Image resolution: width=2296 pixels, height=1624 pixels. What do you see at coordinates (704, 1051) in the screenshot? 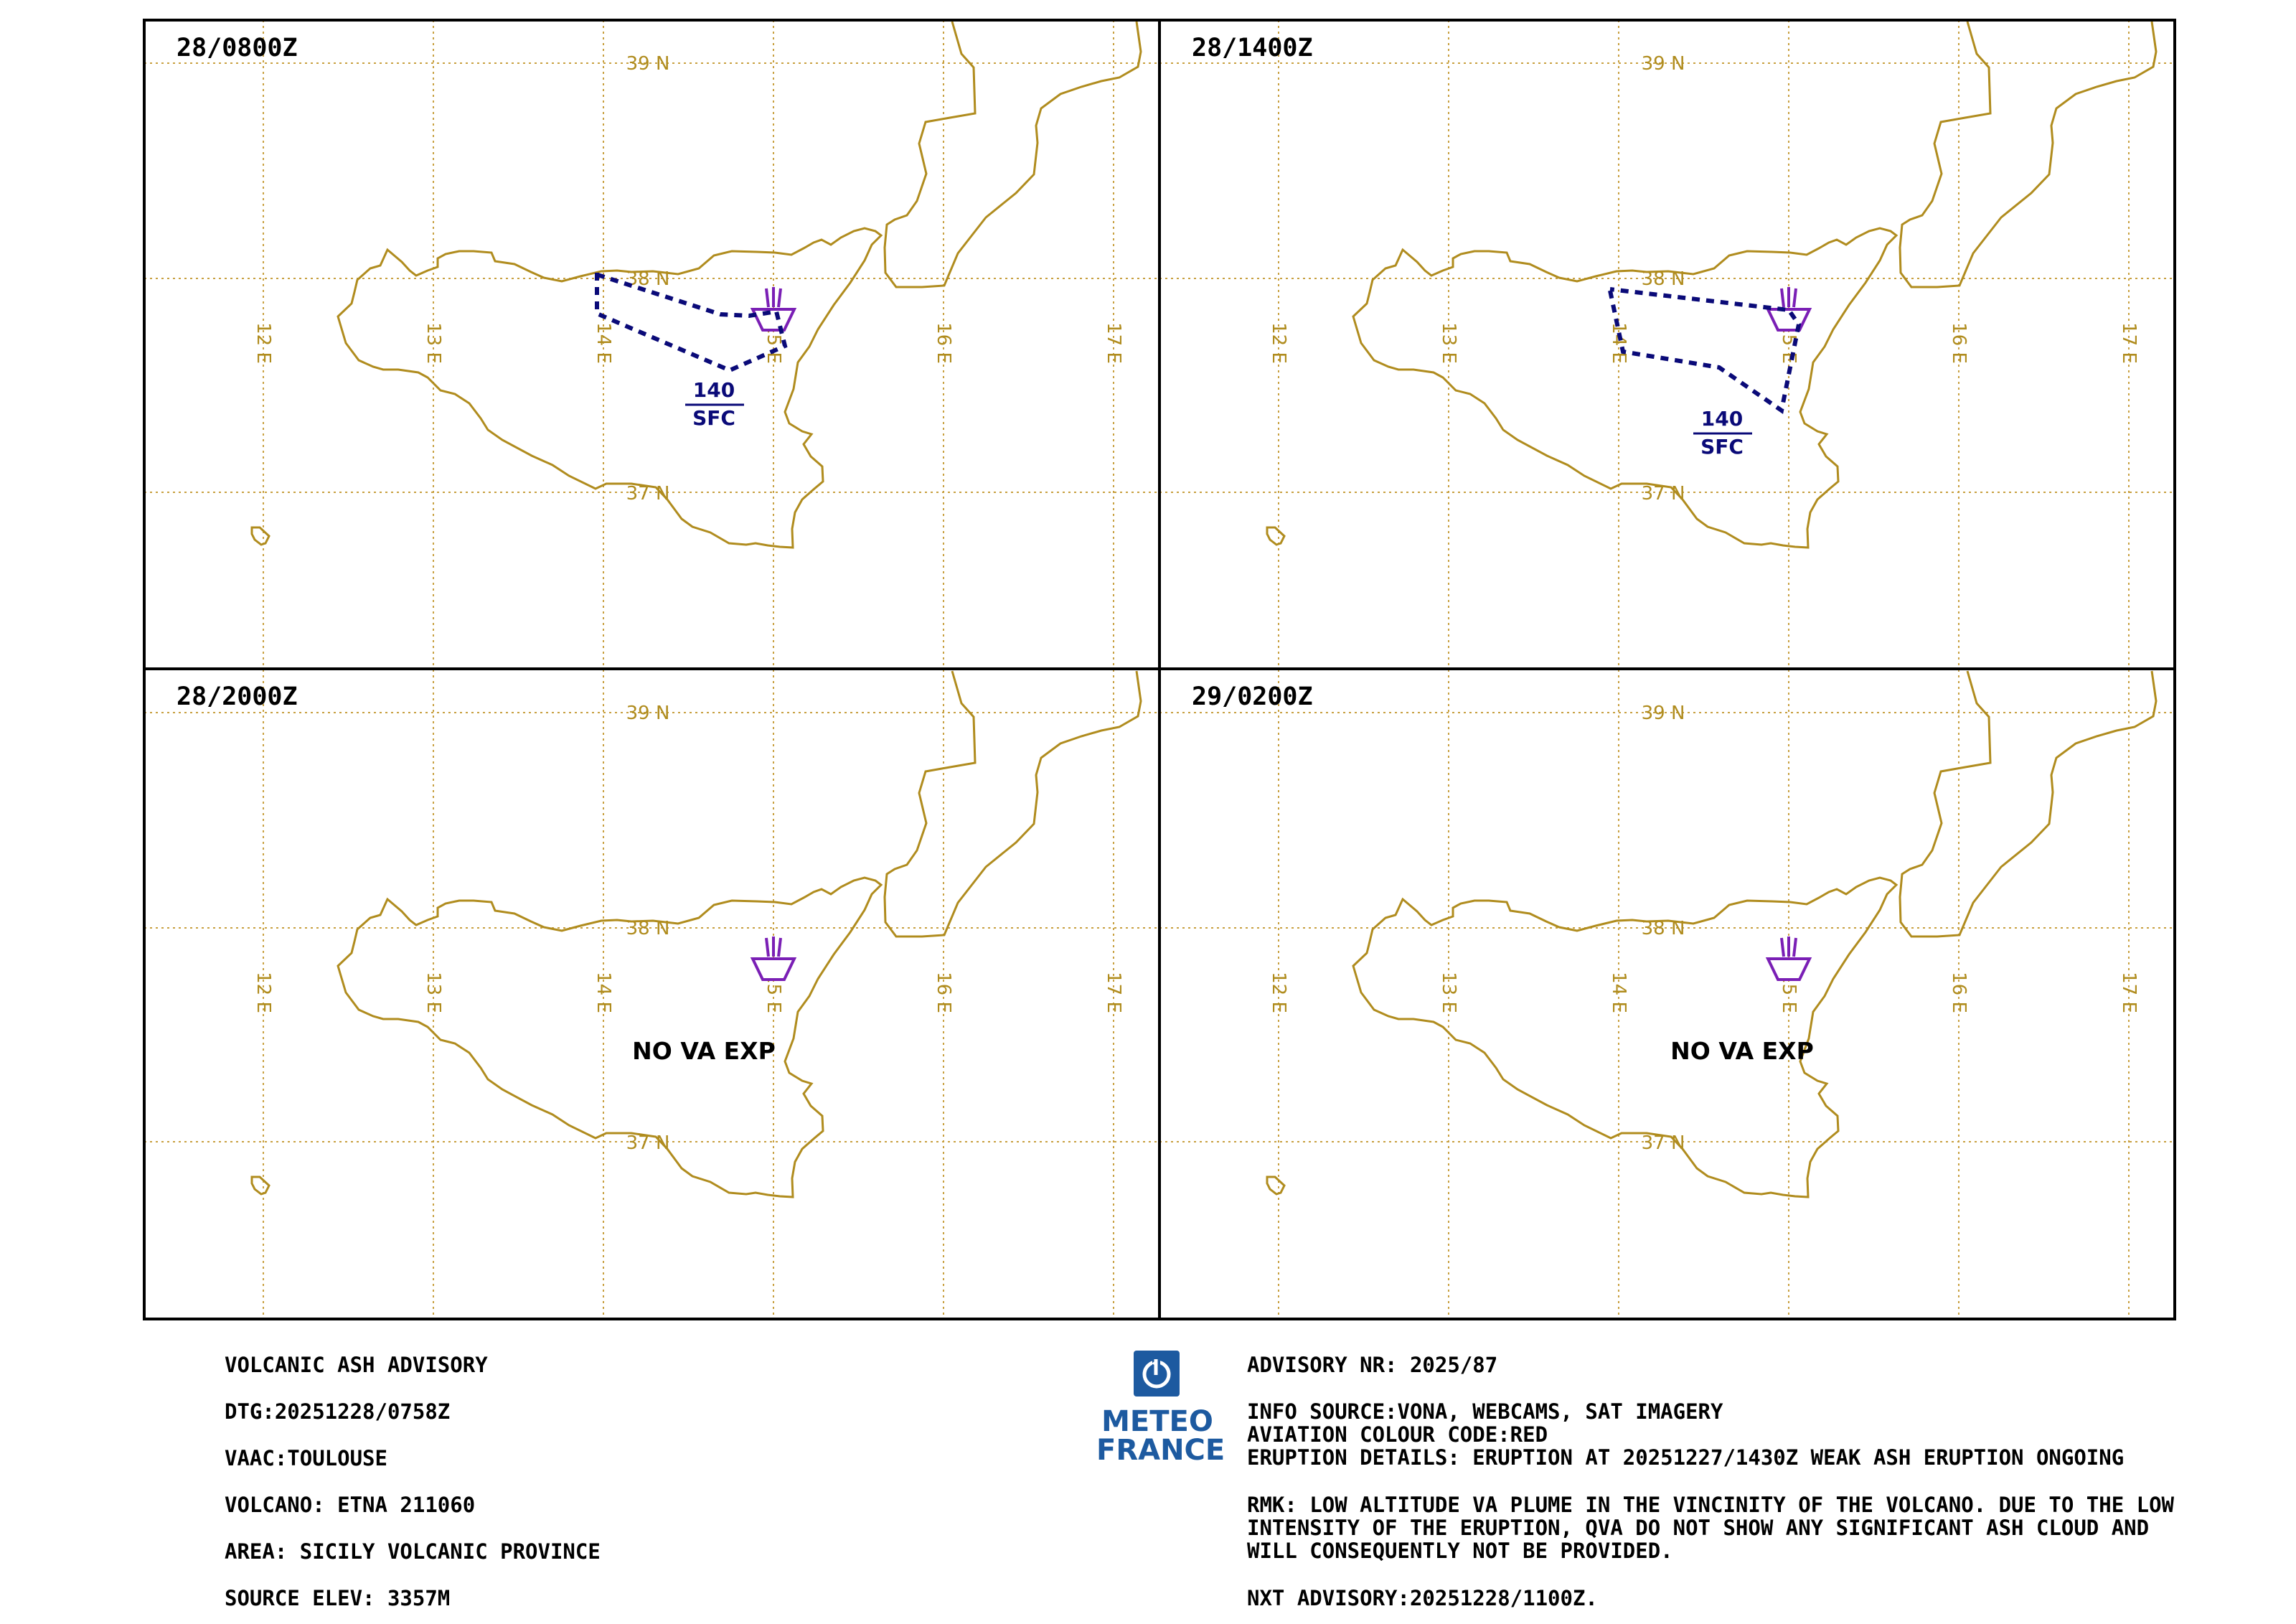
I see `no-va-label-3: NO VA EXP` at bounding box center [704, 1051].